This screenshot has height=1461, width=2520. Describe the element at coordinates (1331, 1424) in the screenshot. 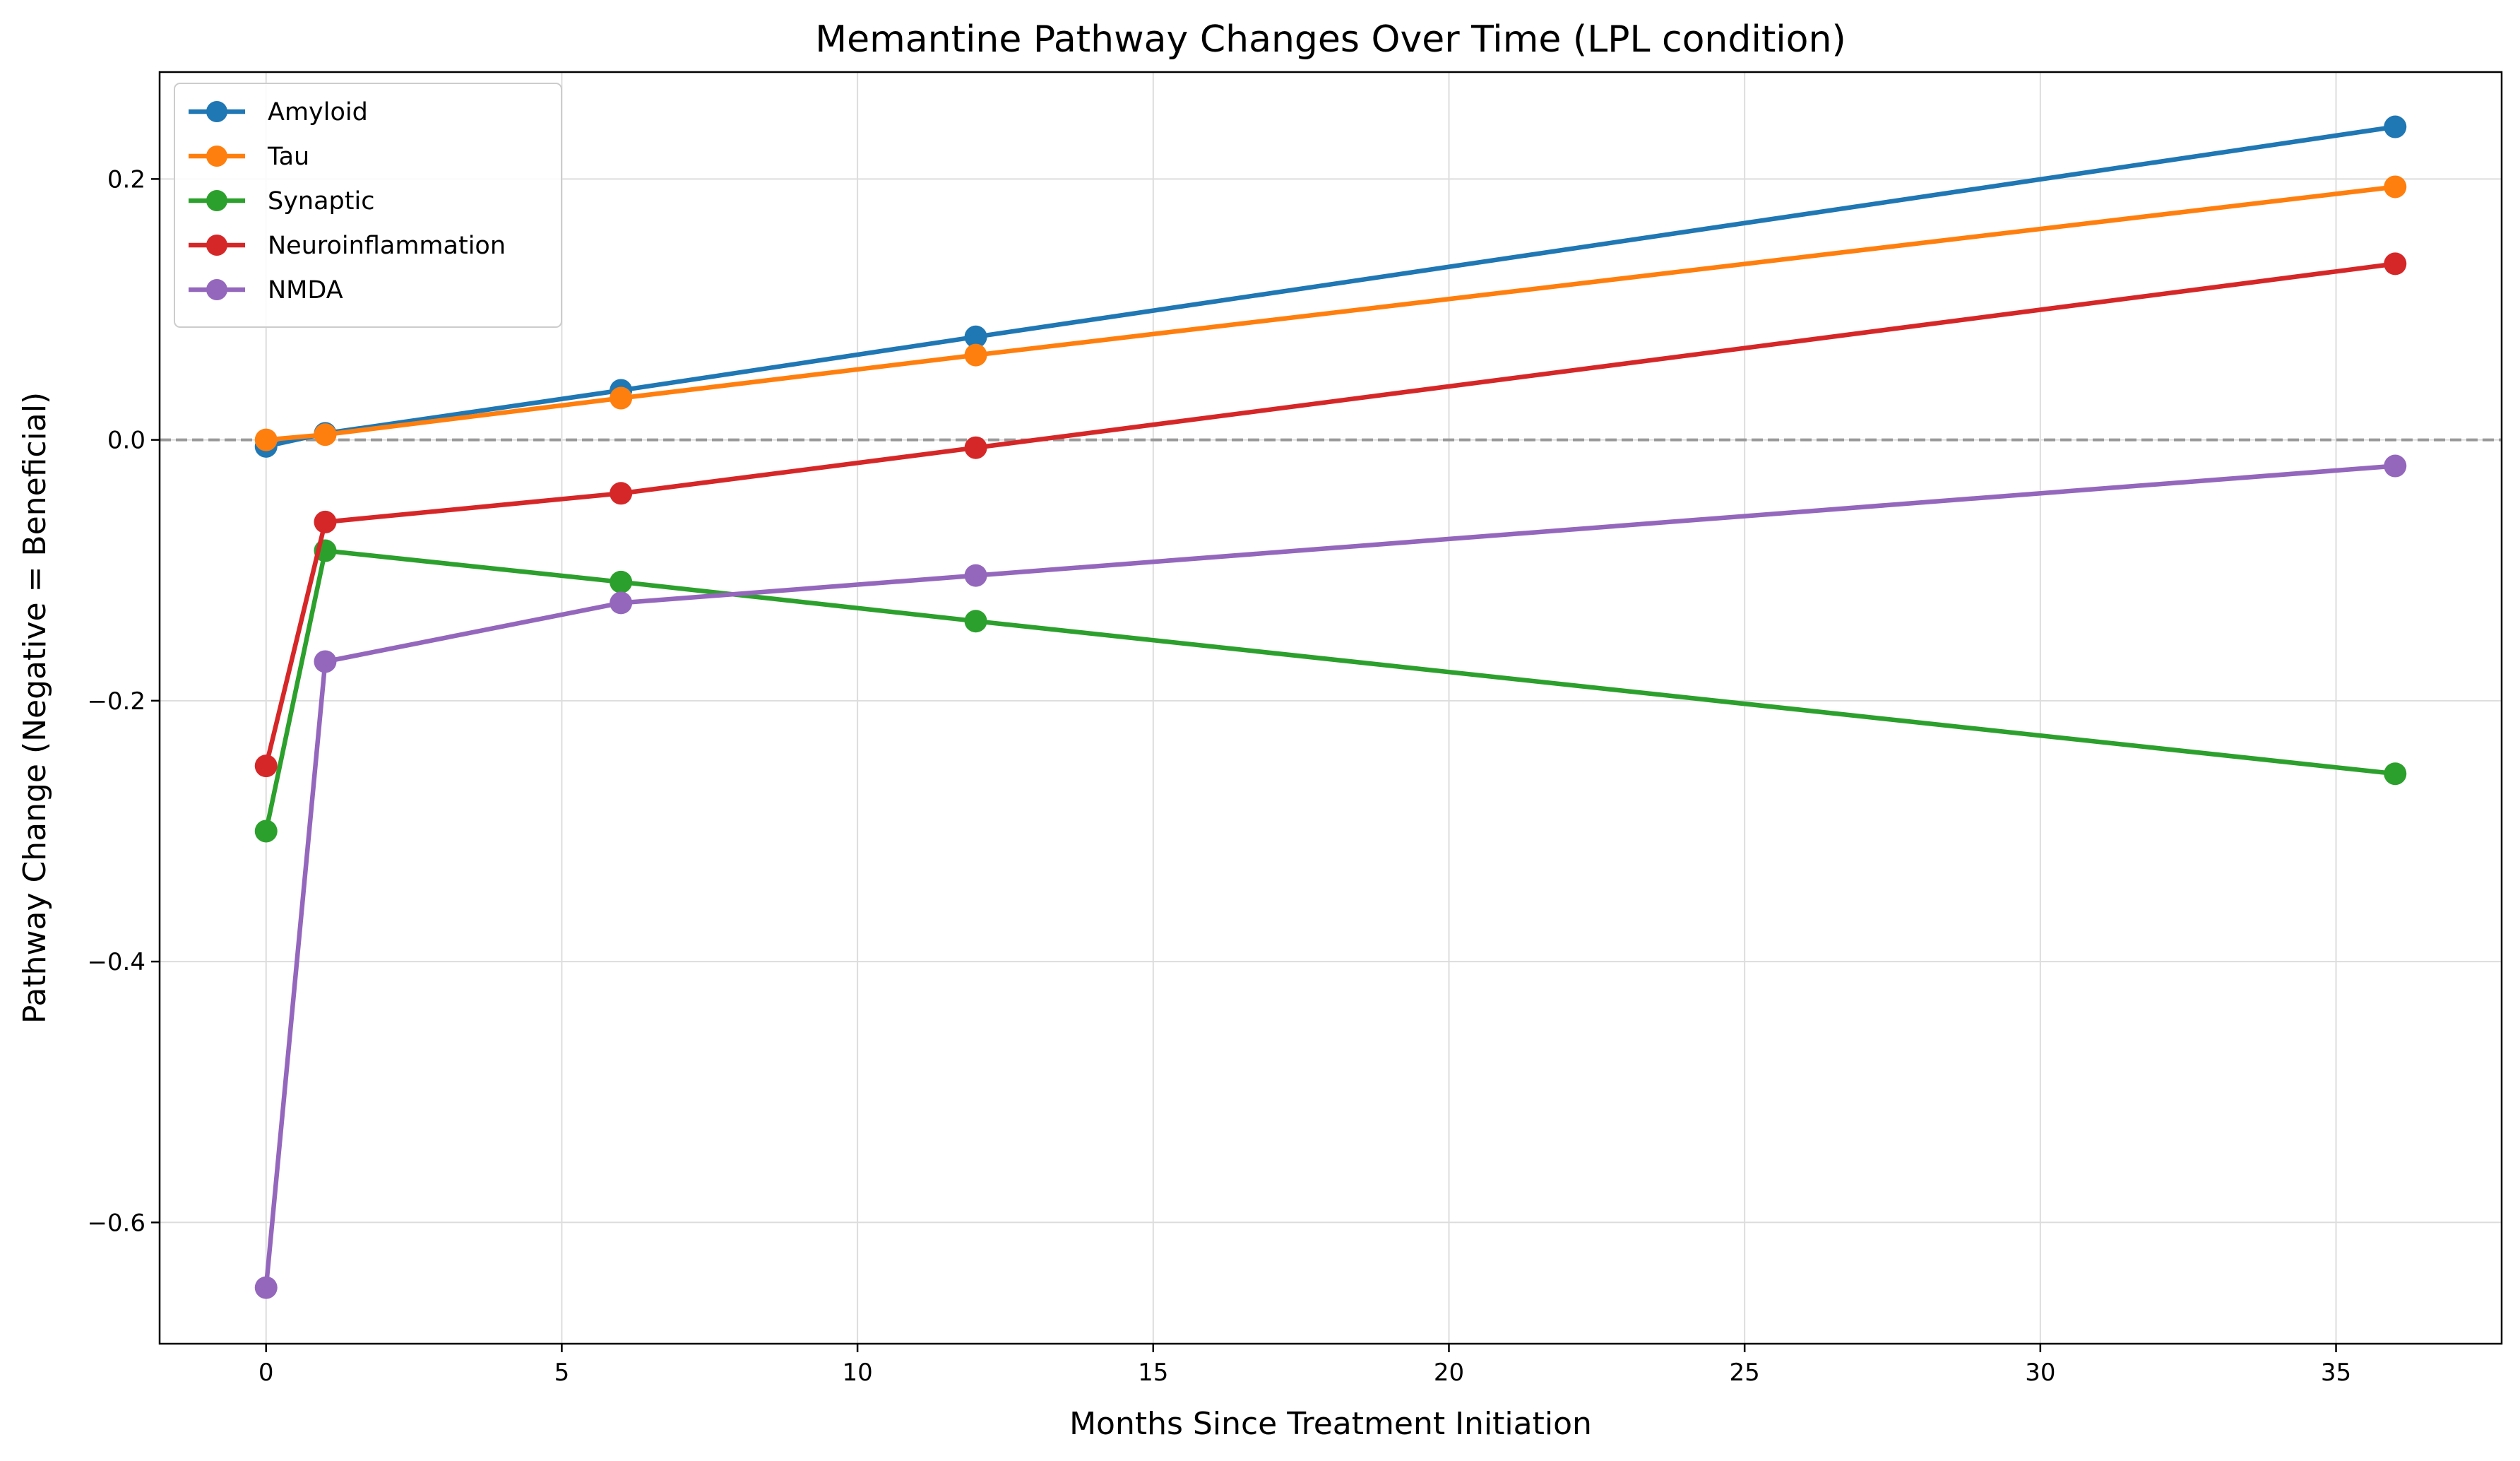

I see `x-axis-label: Months Since Treatment Initiation` at that location.